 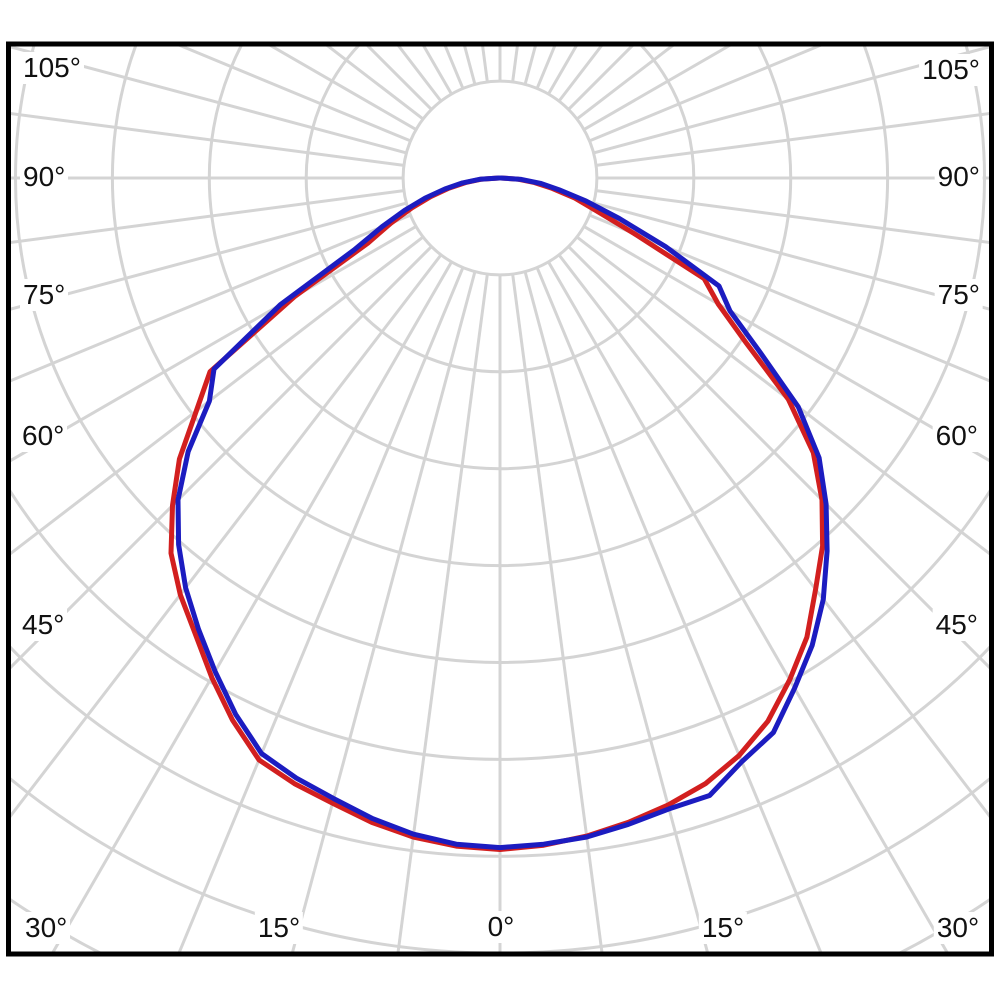 What do you see at coordinates (419, 73) in the screenshot?
I see `grid-spoke-217.5` at bounding box center [419, 73].